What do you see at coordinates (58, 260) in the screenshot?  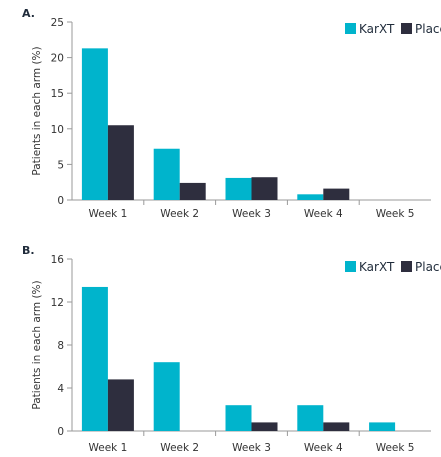 I see `y-tick-label: 16` at bounding box center [58, 260].